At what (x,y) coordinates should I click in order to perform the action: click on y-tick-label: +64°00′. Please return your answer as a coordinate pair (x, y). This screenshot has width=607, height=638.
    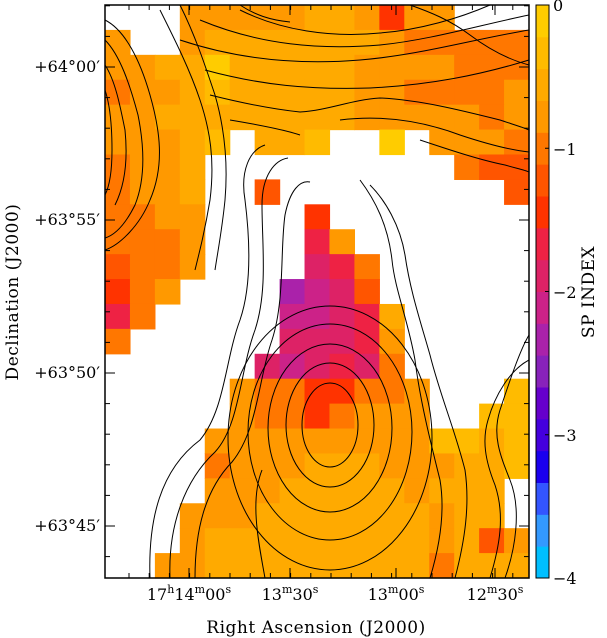
    Looking at the image, I should click on (67, 66).